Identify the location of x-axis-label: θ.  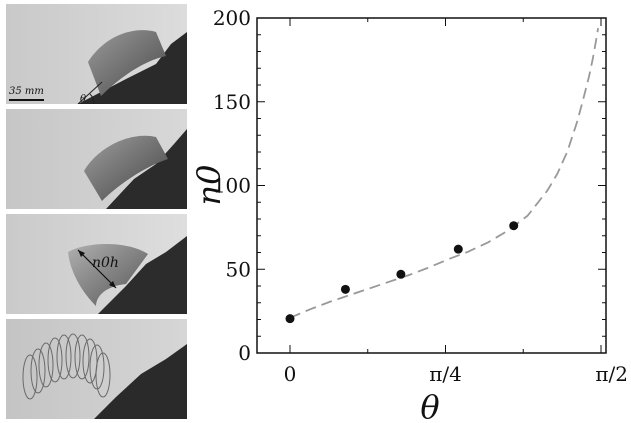
(429, 405).